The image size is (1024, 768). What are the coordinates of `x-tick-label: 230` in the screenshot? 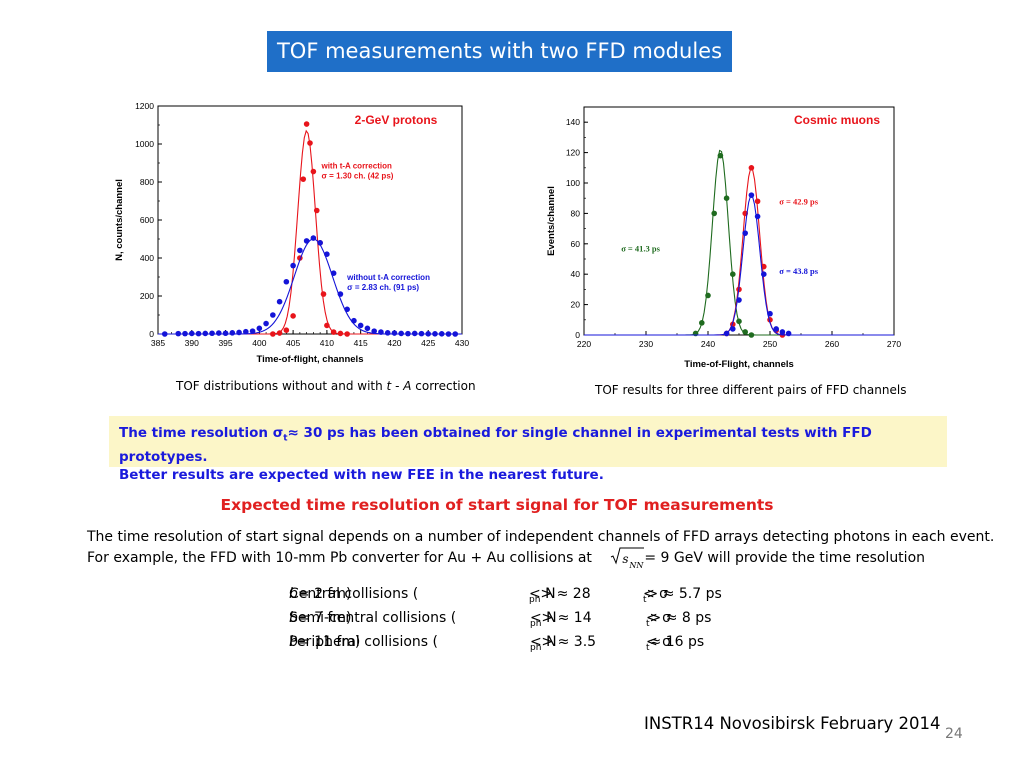 It's located at (646, 344).